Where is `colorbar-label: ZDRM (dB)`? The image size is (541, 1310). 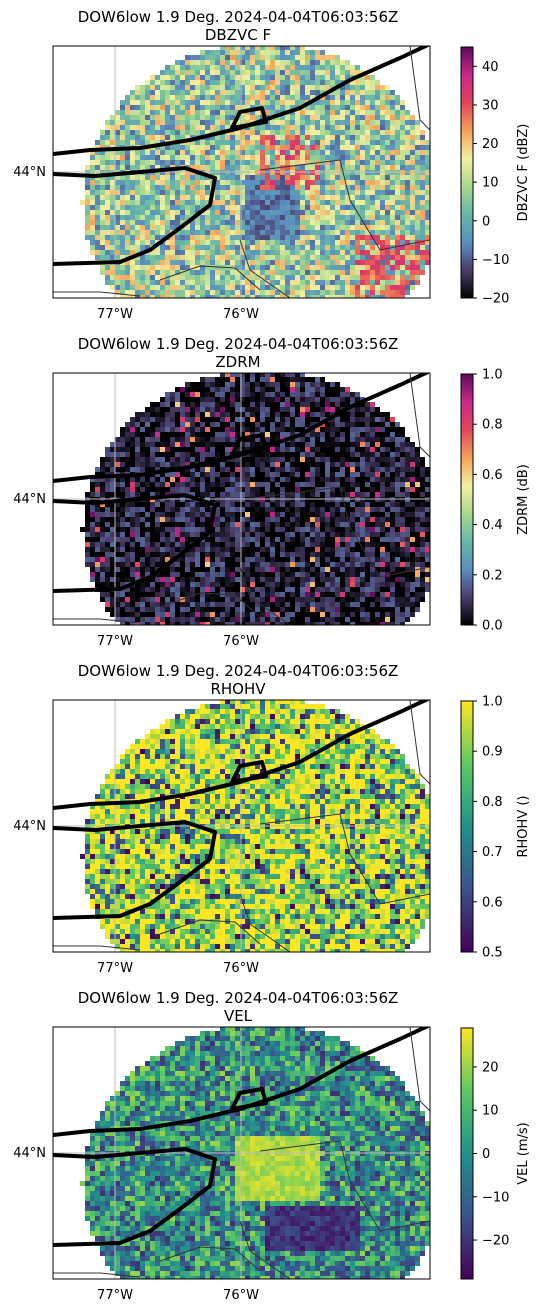 colorbar-label: ZDRM (dB) is located at coordinates (523, 499).